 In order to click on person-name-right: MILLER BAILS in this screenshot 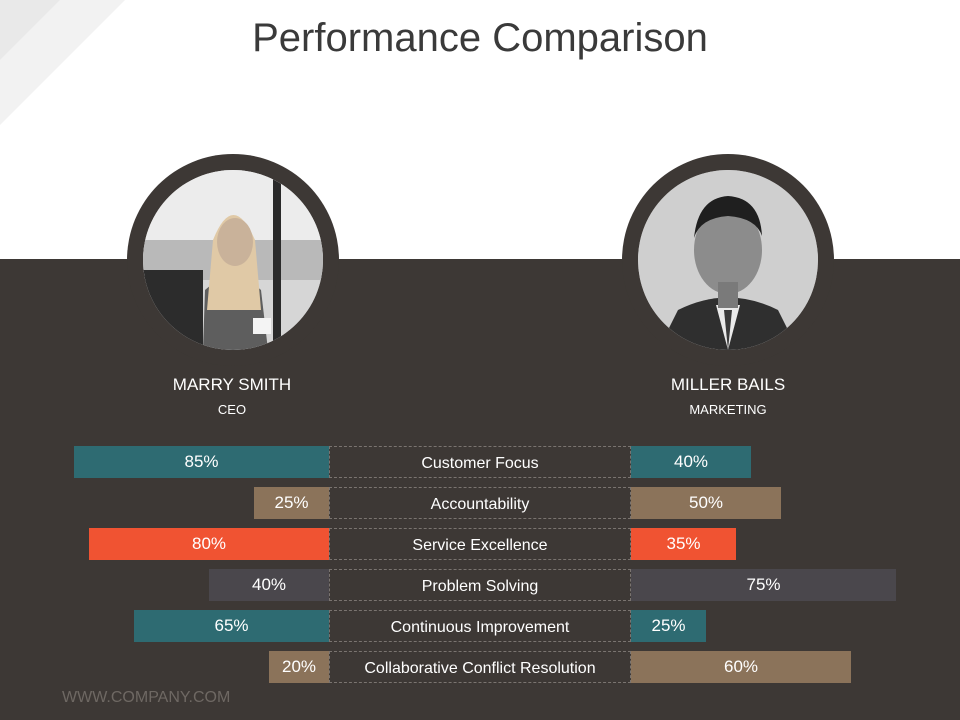, I will do `click(728, 384)`.